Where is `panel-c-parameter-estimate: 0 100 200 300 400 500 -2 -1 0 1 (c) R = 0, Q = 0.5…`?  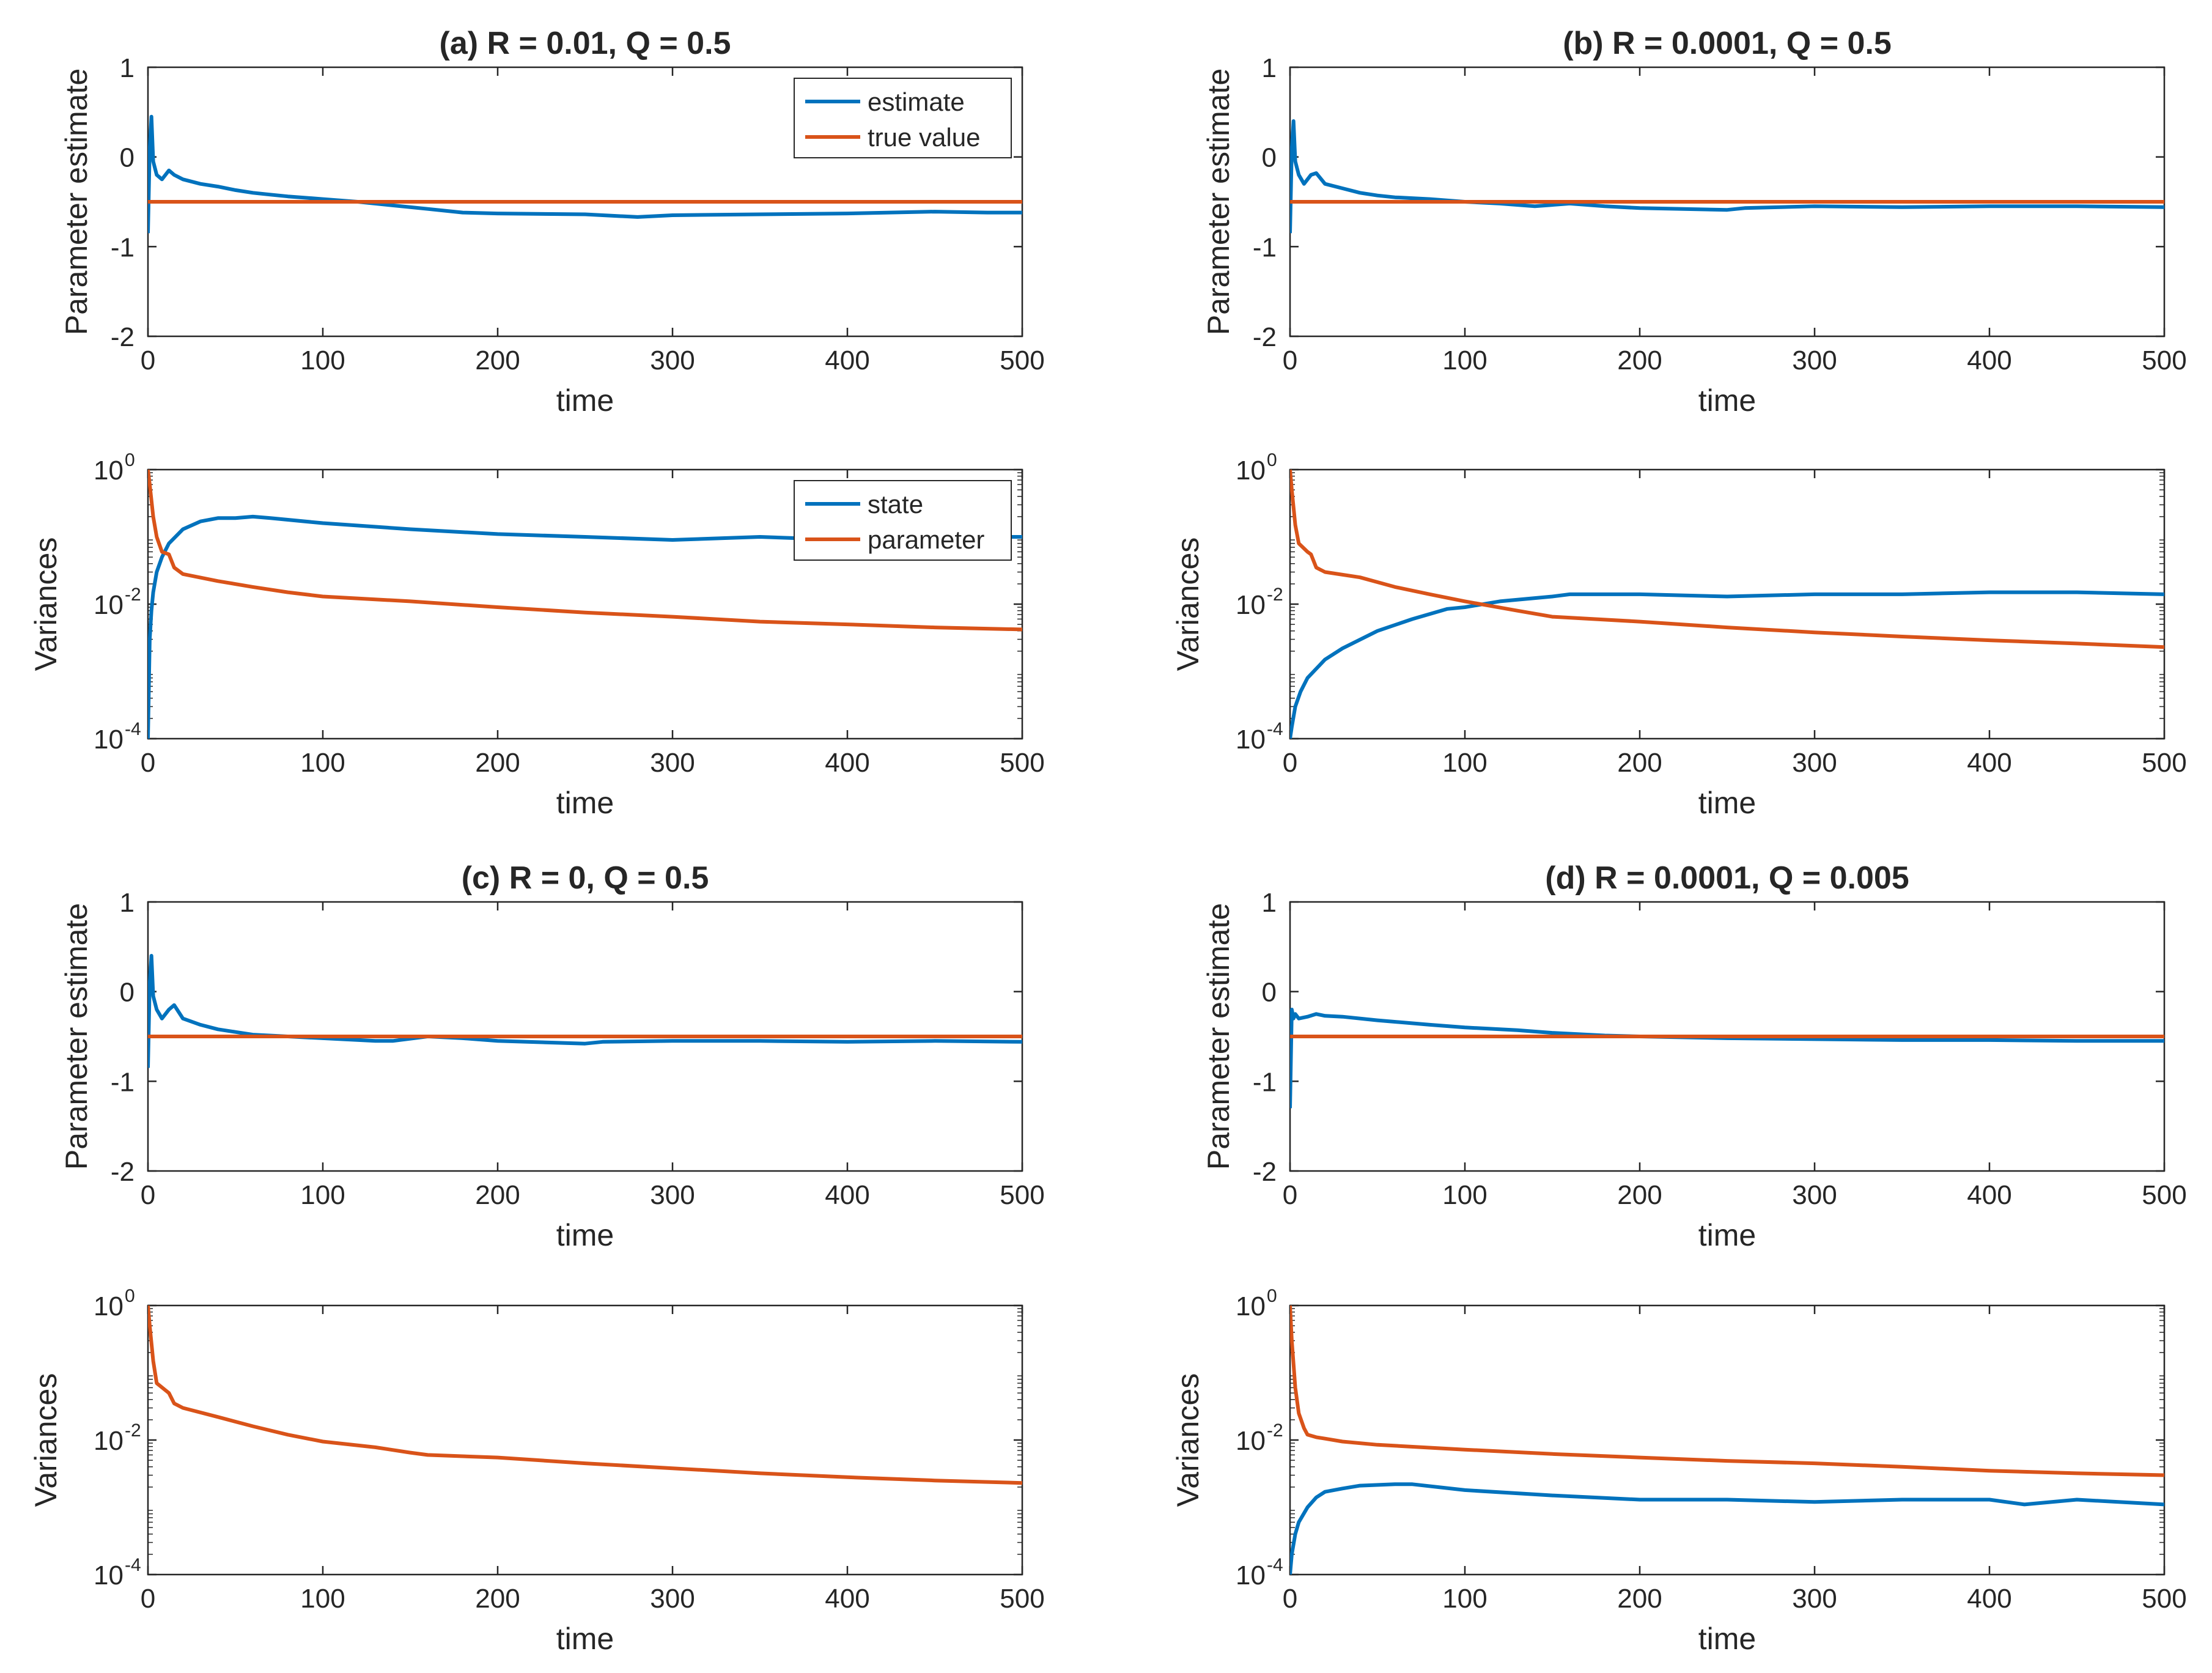
panel-c-parameter-estimate: 0 100 200 300 400 500 -2 -1 0 1 (c) R = 0, Q = 0.5… is located at coordinates (552, 1056).